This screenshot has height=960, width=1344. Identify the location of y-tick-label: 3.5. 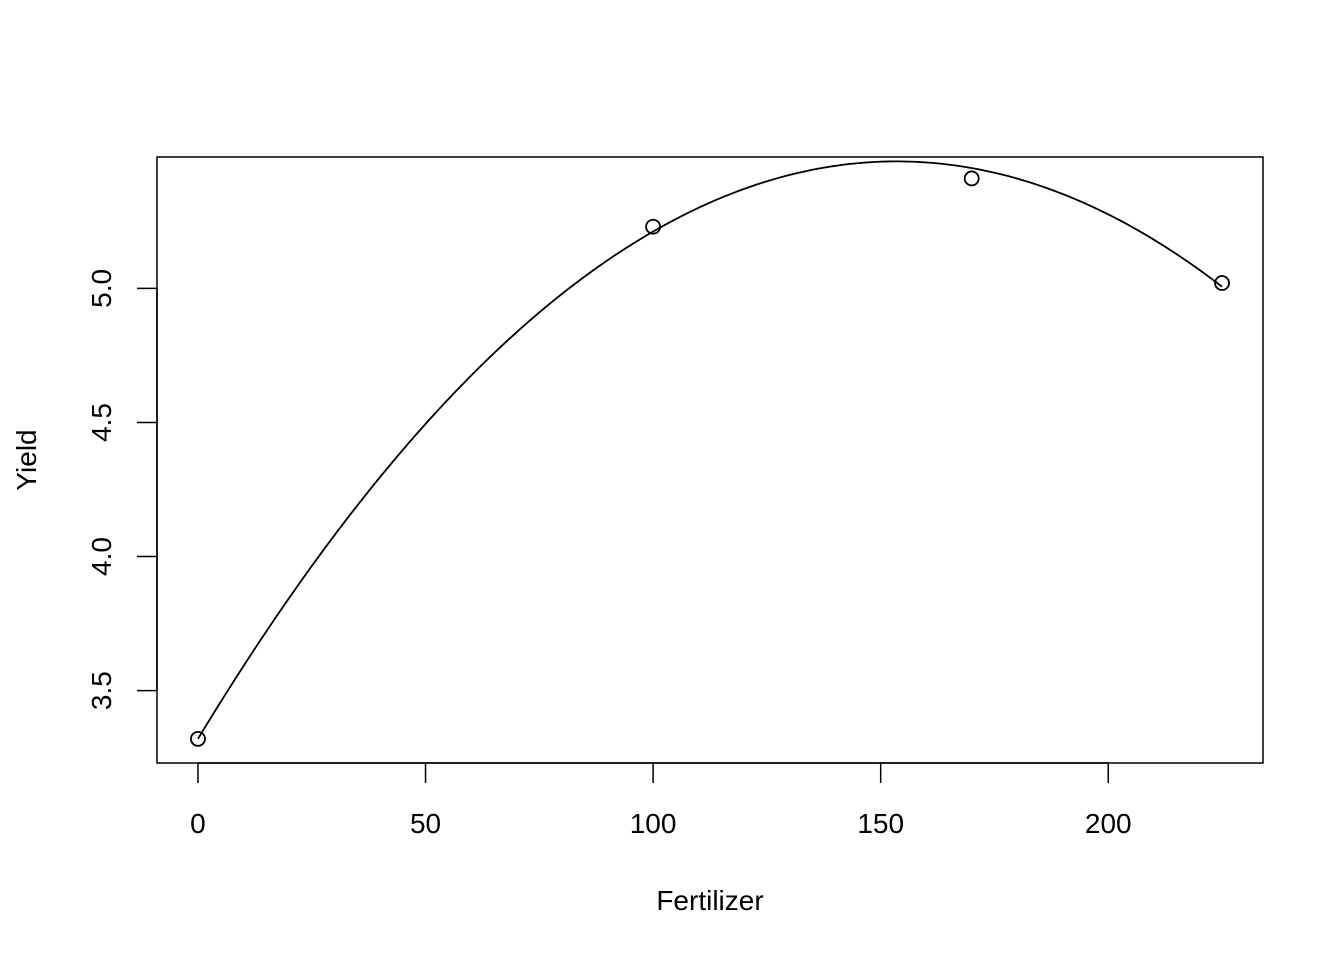
(101, 690).